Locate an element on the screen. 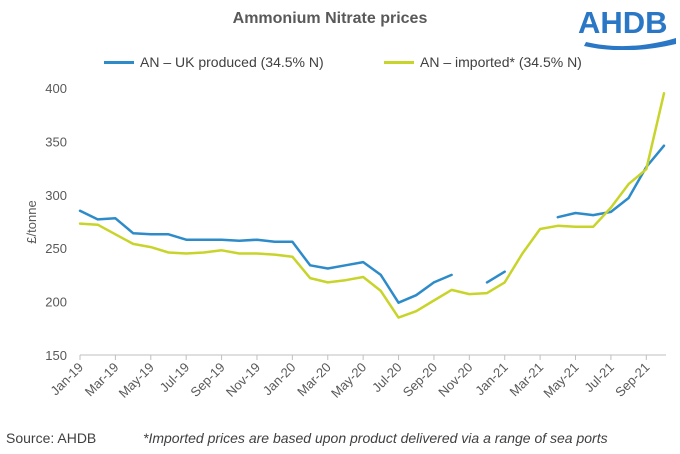  x-tick-label: Sep-19 is located at coordinates (207, 380).